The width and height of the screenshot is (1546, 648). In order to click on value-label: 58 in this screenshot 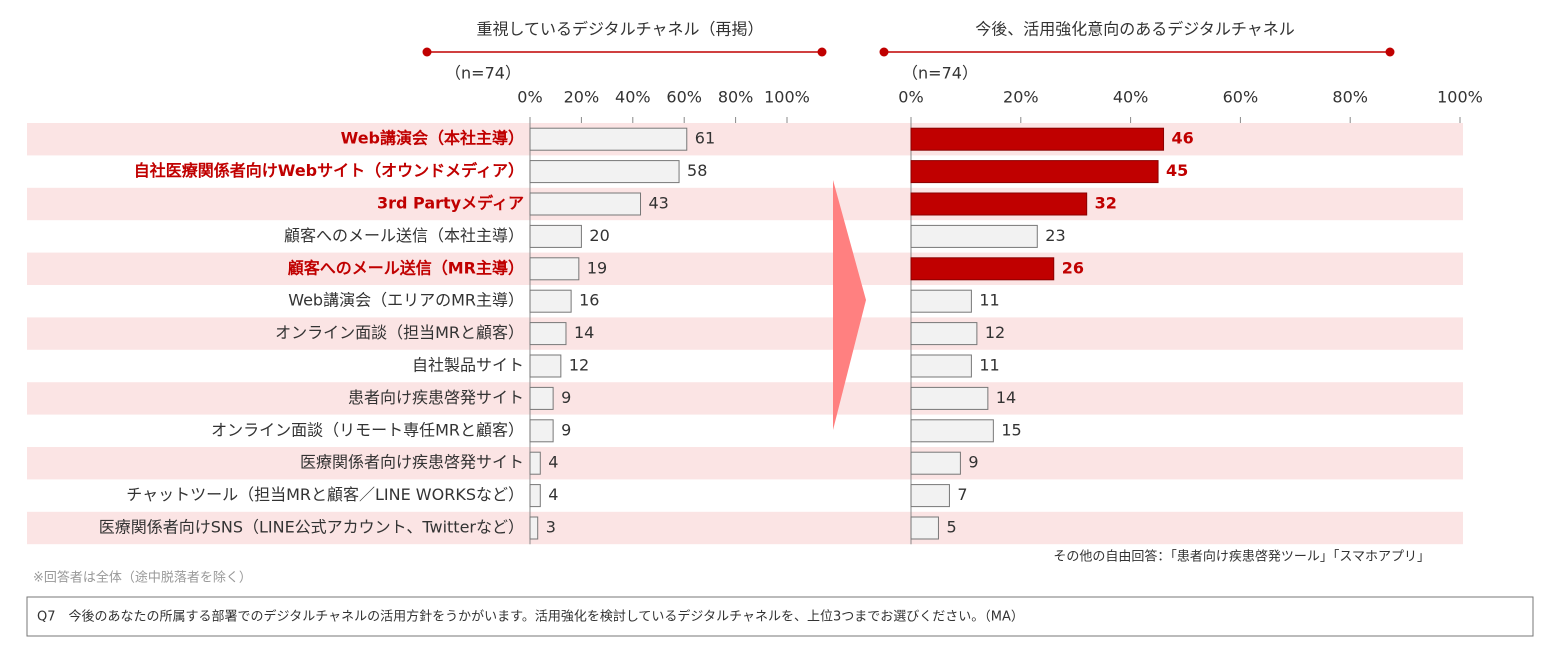, I will do `click(697, 170)`.